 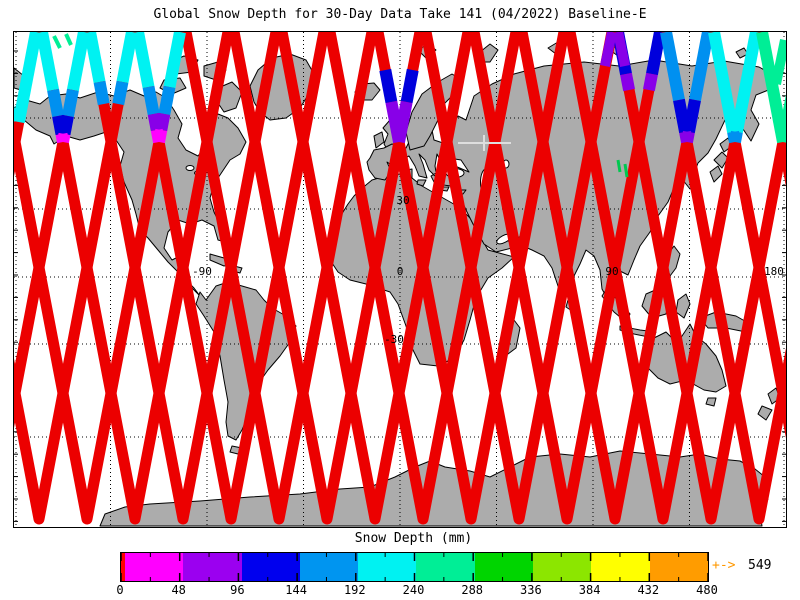 What do you see at coordinates (379, 140) in the screenshot?
I see `island-ireland` at bounding box center [379, 140].